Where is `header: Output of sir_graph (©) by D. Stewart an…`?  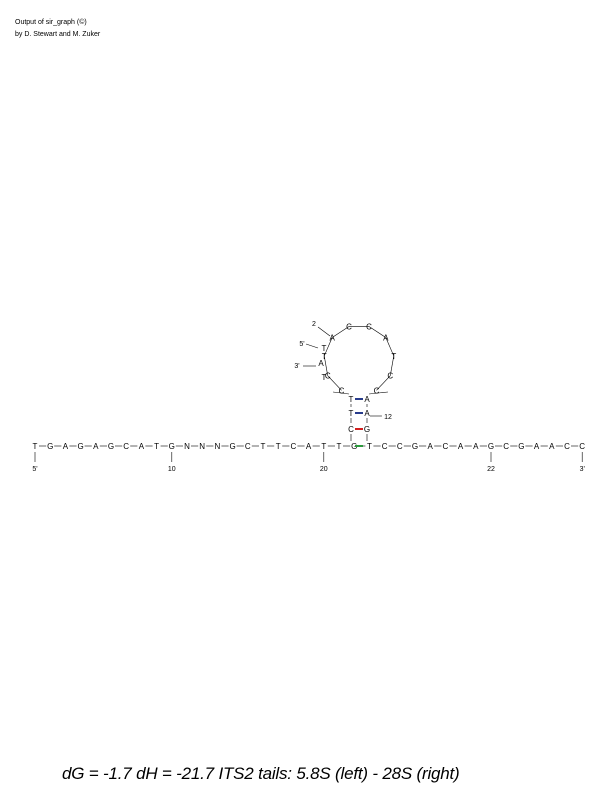 header: Output of sir_graph (©) by D. Stewart an… is located at coordinates (57, 29).